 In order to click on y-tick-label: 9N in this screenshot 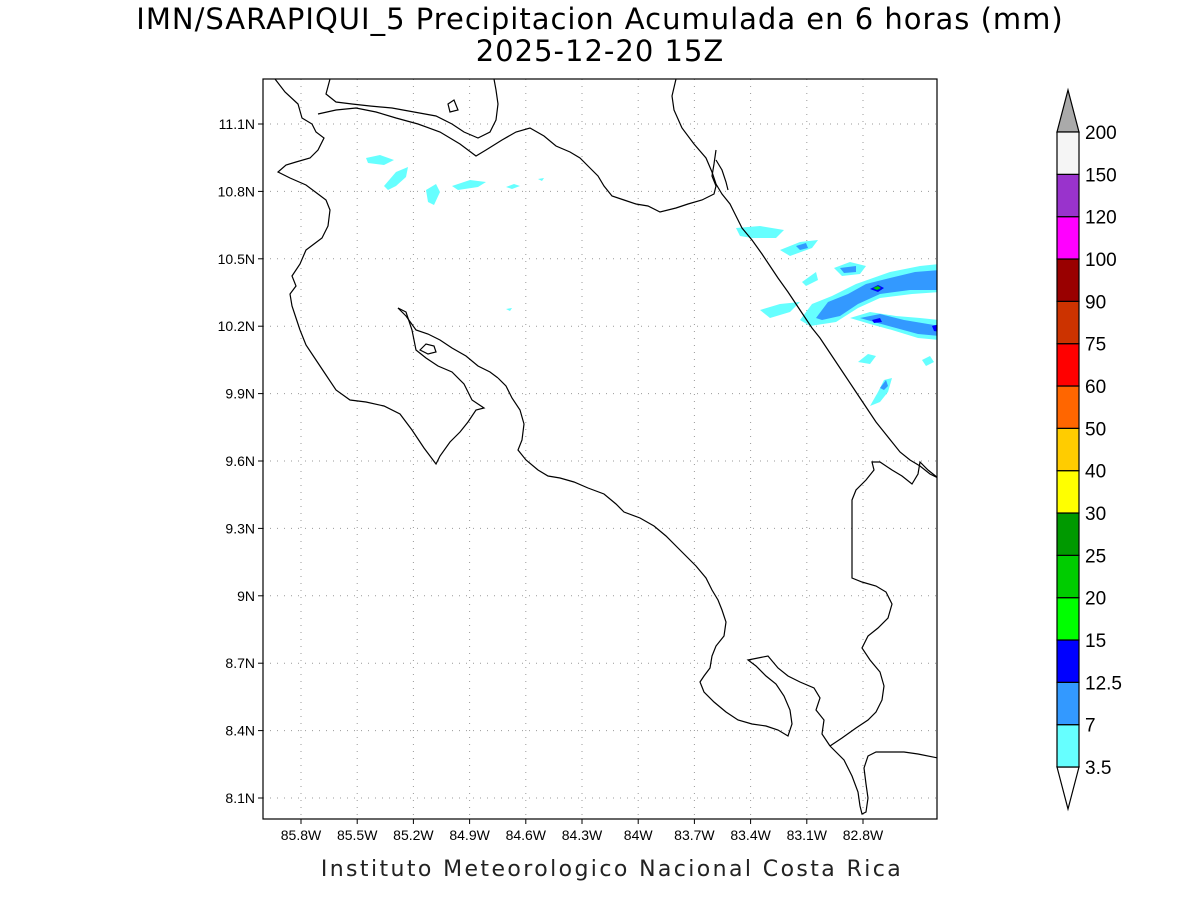, I will do `click(246, 596)`.